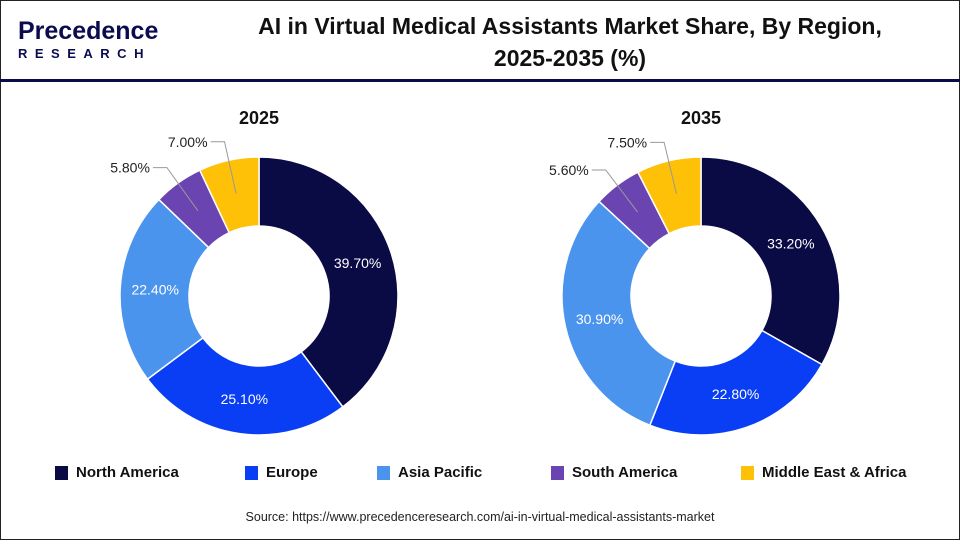  I want to click on logo-line2: RESEARCH, so click(84, 53).